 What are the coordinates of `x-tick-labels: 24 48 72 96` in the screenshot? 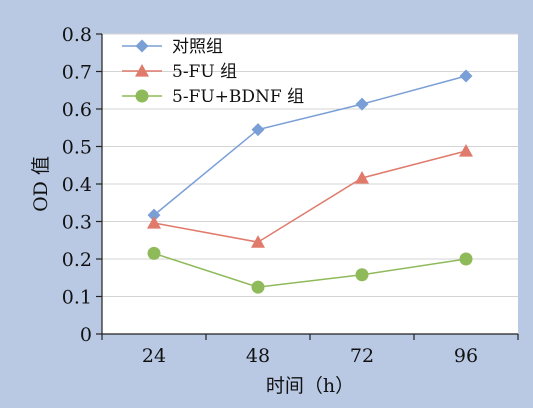 It's located at (310, 356).